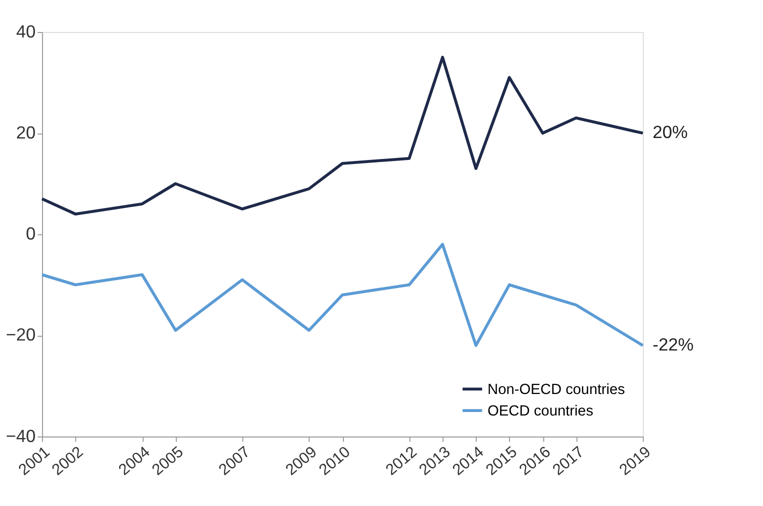 The height and width of the screenshot is (506, 763). I want to click on legend-label: Non-OECD countries, so click(557, 390).